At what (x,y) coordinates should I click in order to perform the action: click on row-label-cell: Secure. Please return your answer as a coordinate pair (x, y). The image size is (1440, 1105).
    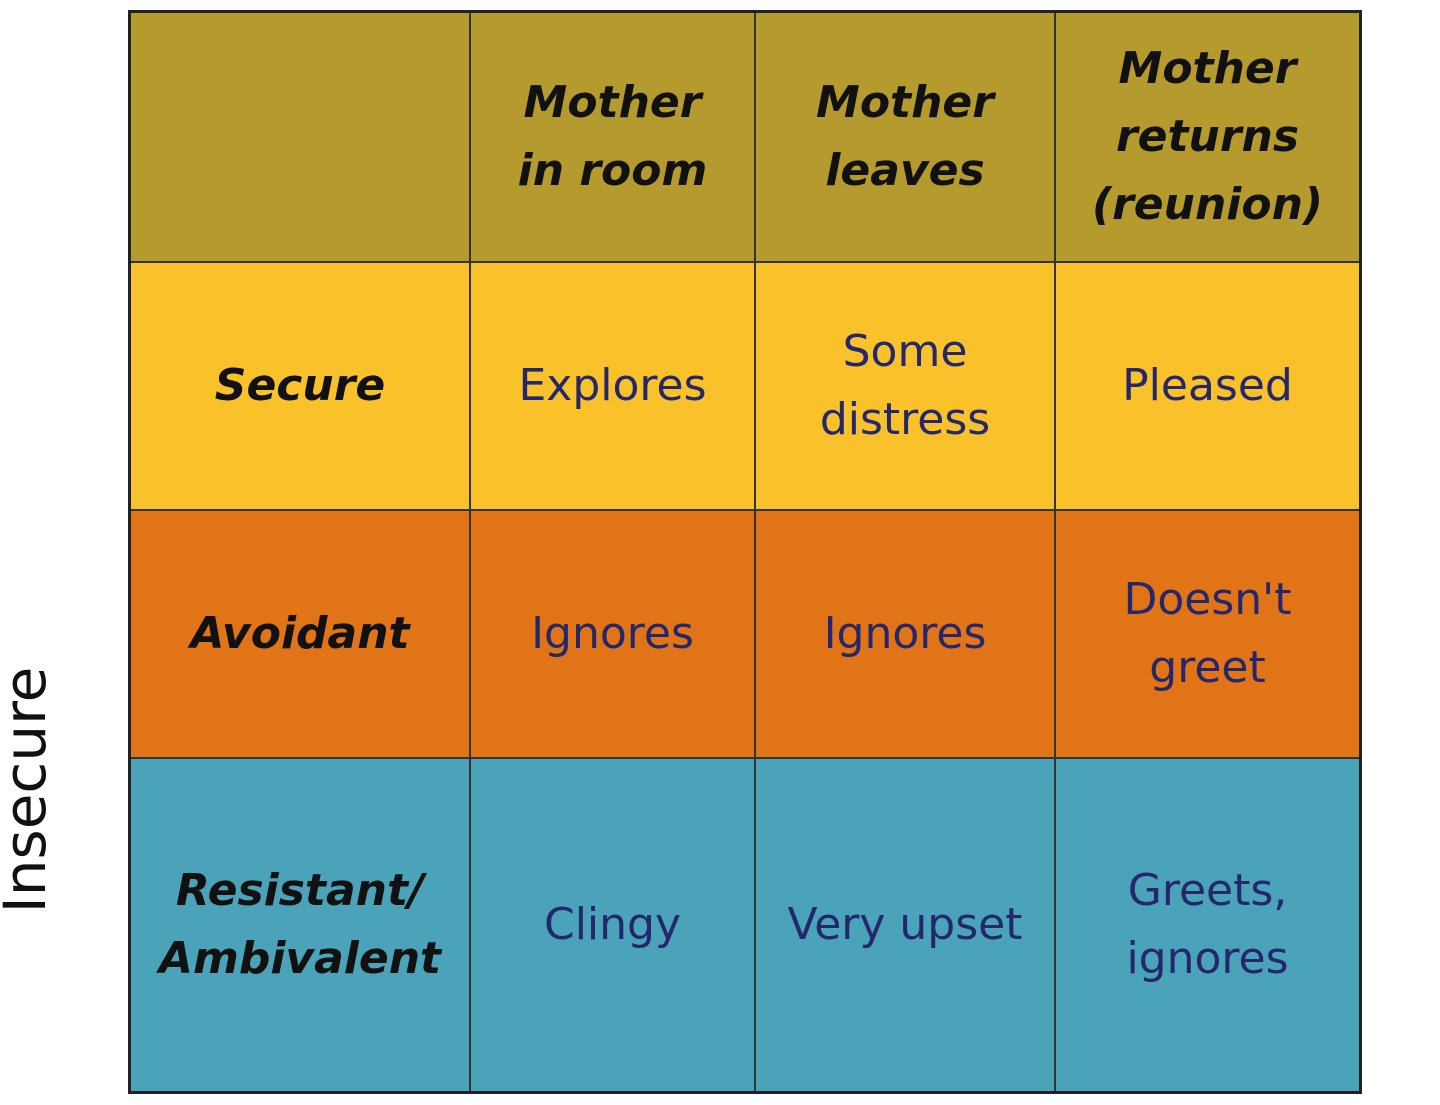
    Looking at the image, I should click on (301, 387).